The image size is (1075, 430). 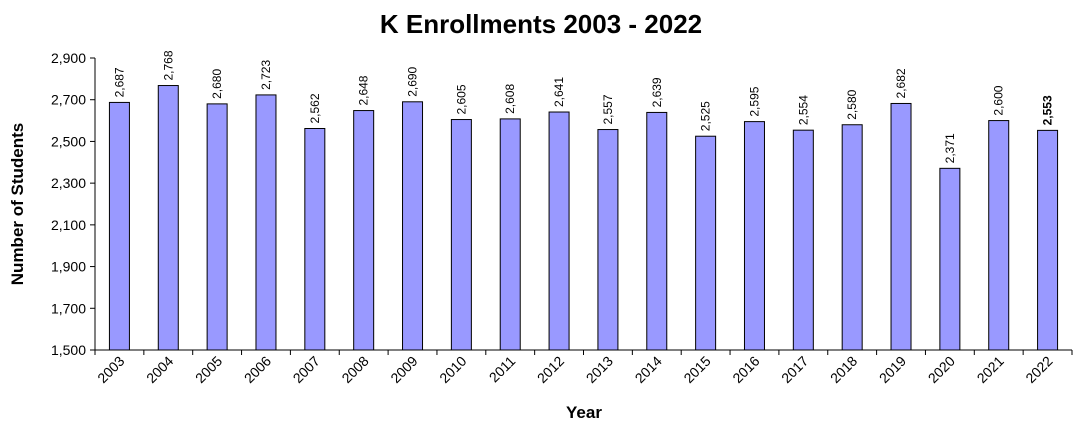 I want to click on x-tick-label: 2019, so click(x=892, y=369).